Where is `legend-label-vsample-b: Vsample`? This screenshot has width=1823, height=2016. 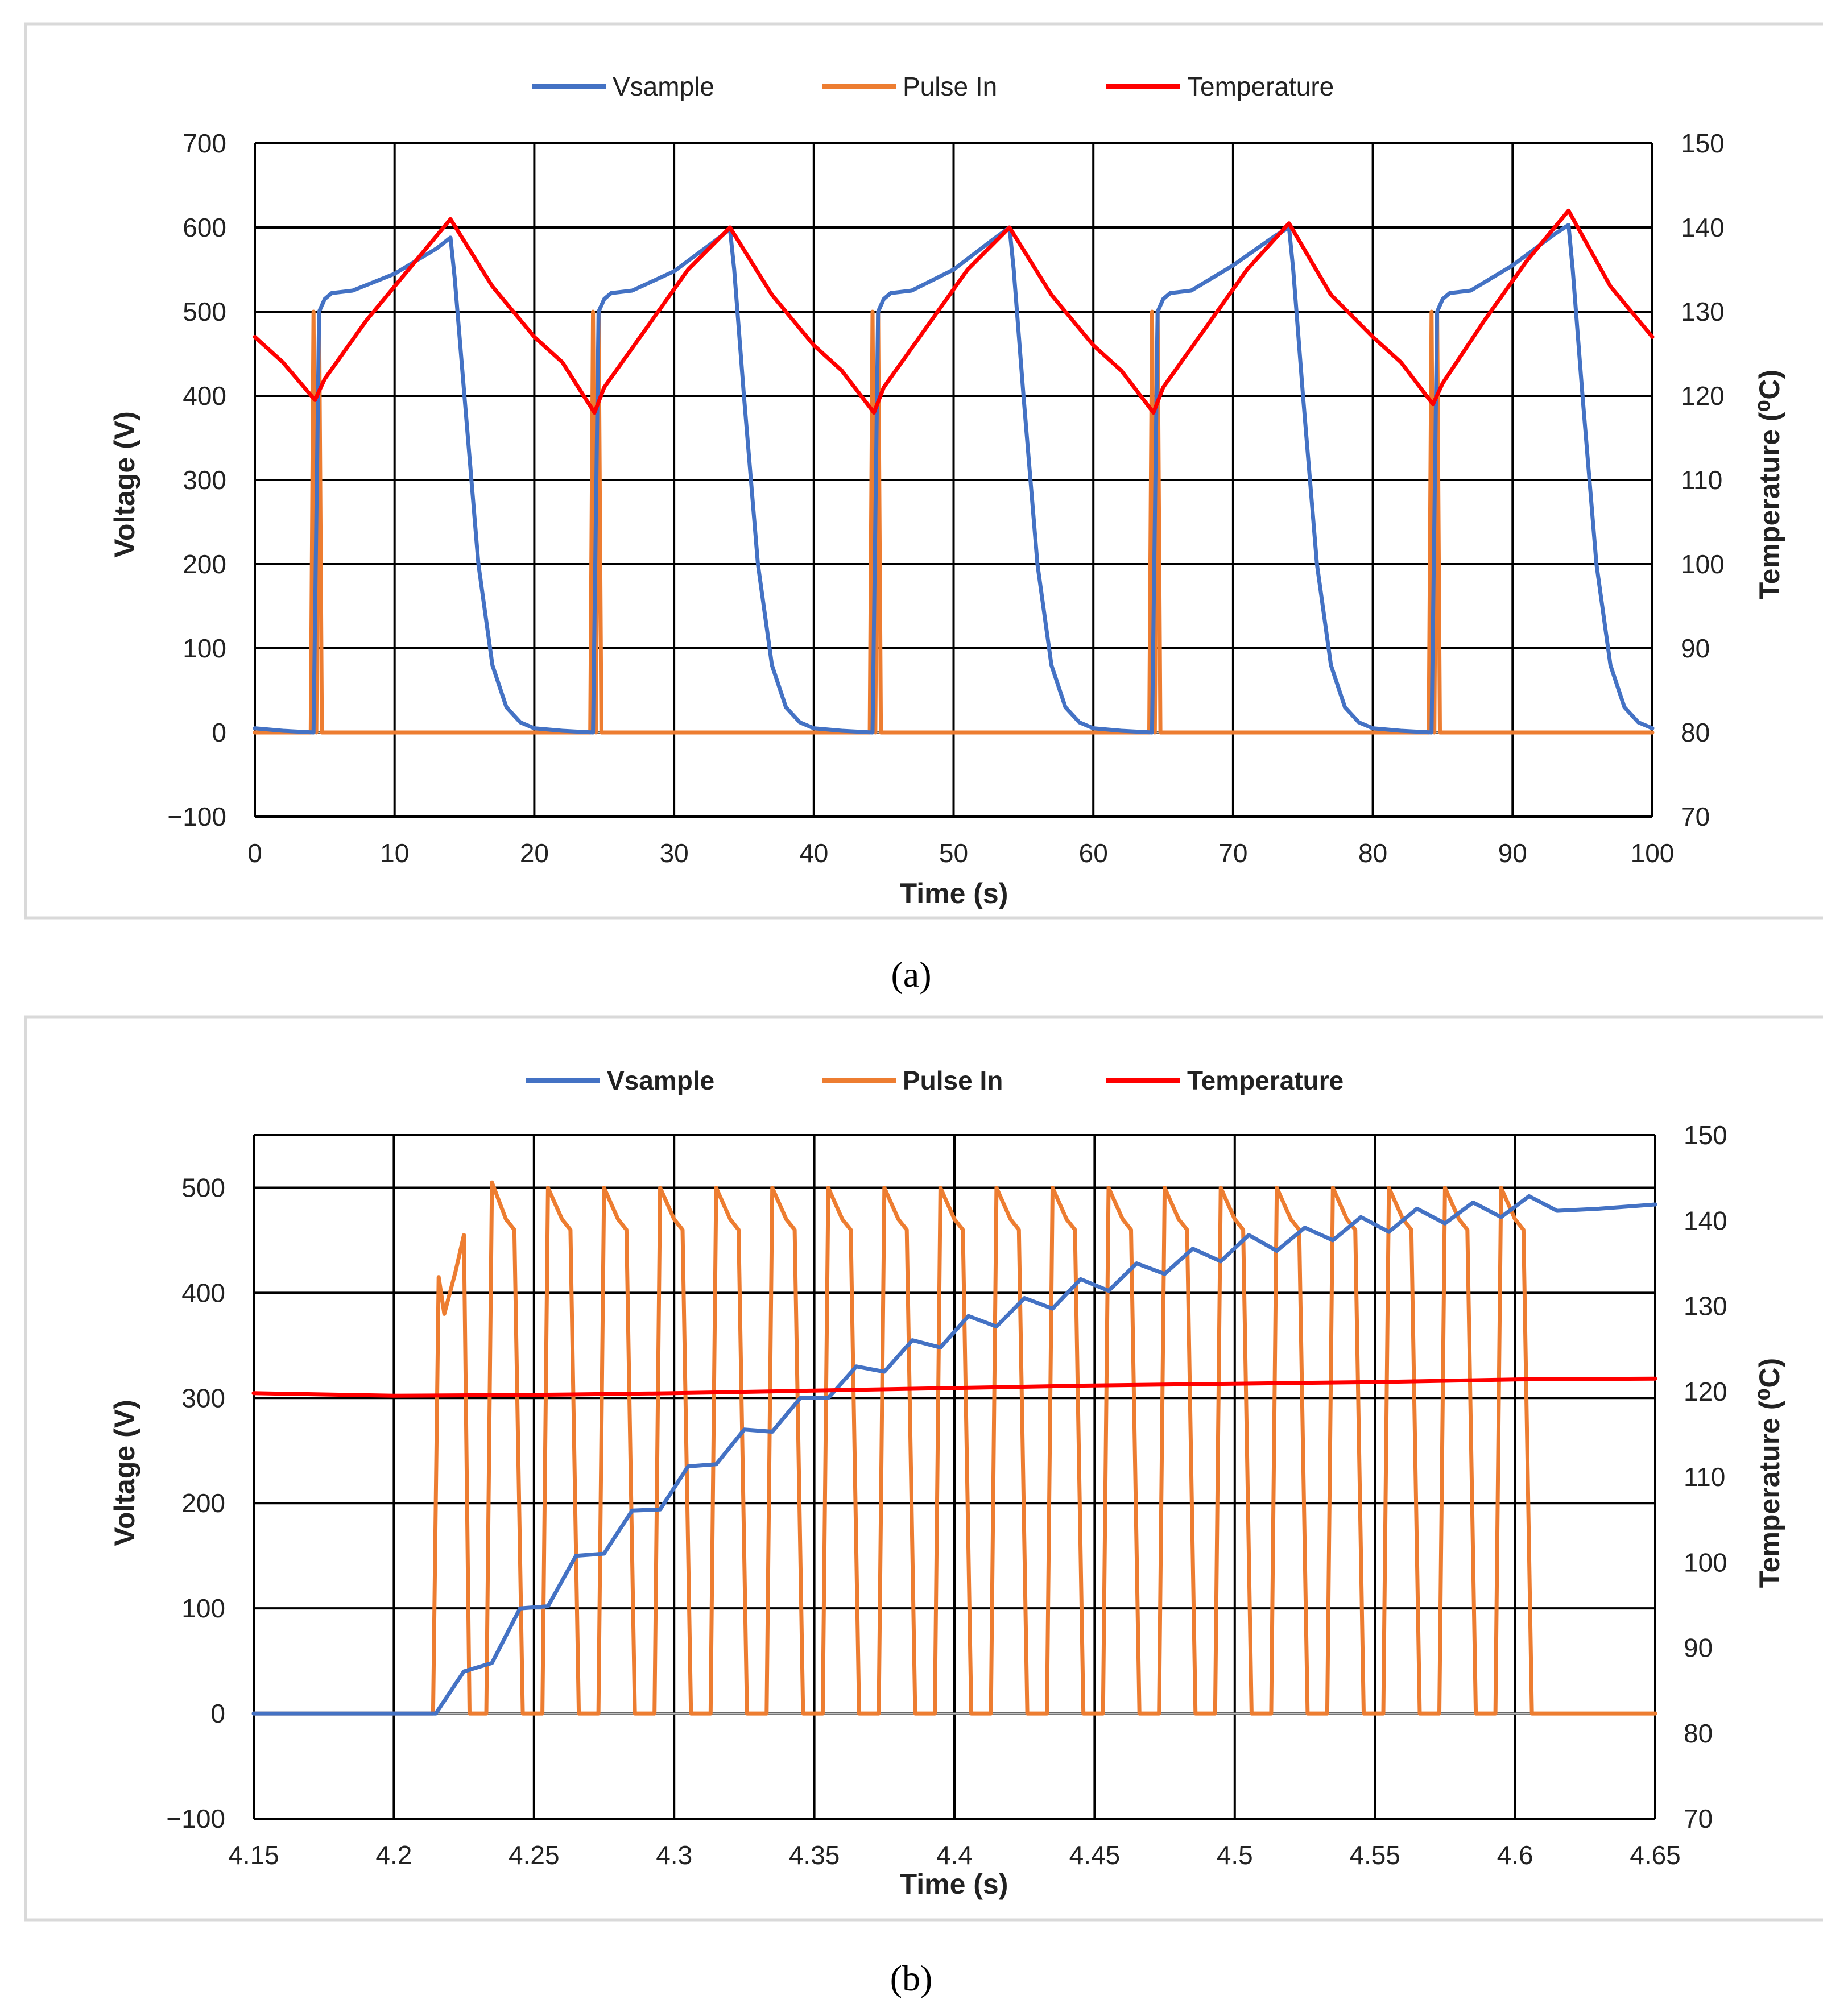 legend-label-vsample-b: Vsample is located at coordinates (660, 1080).